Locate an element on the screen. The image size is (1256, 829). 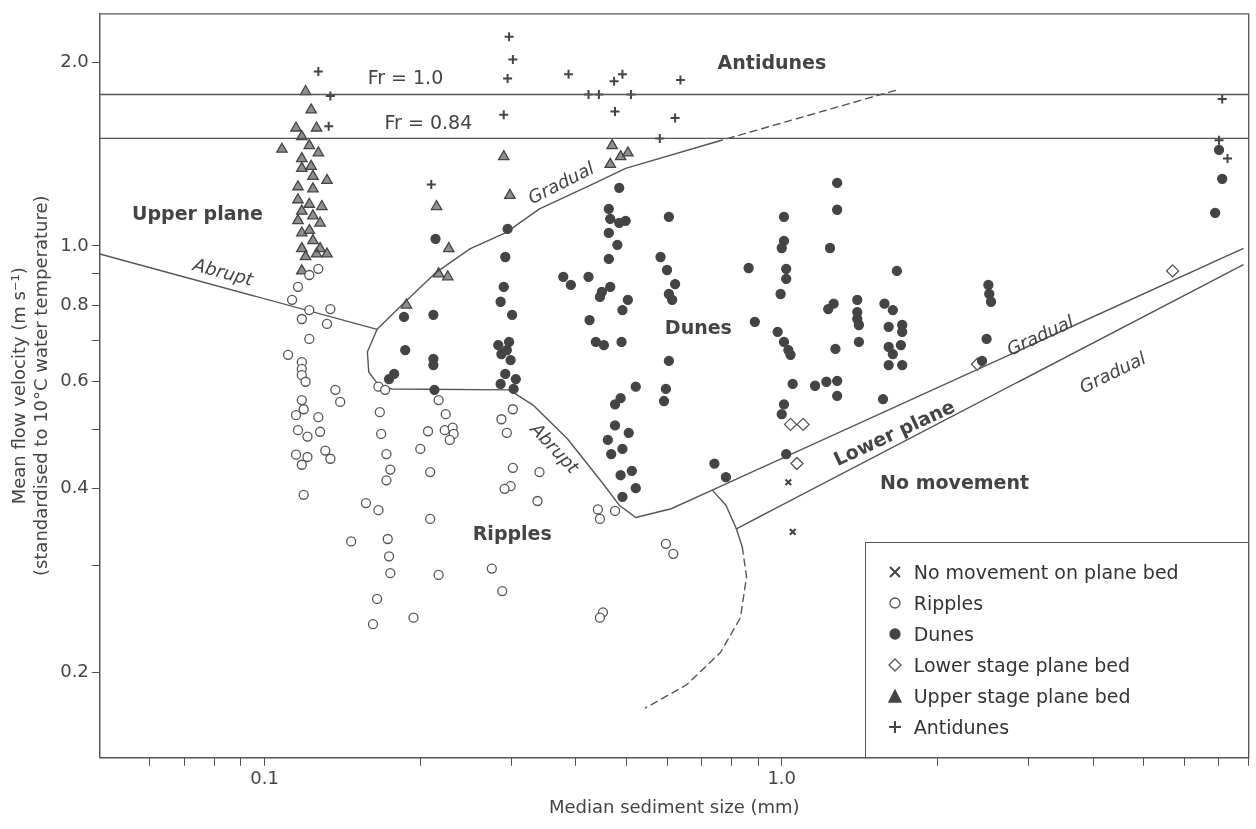
y-tick-label: 0.6 is located at coordinates (74, 379).